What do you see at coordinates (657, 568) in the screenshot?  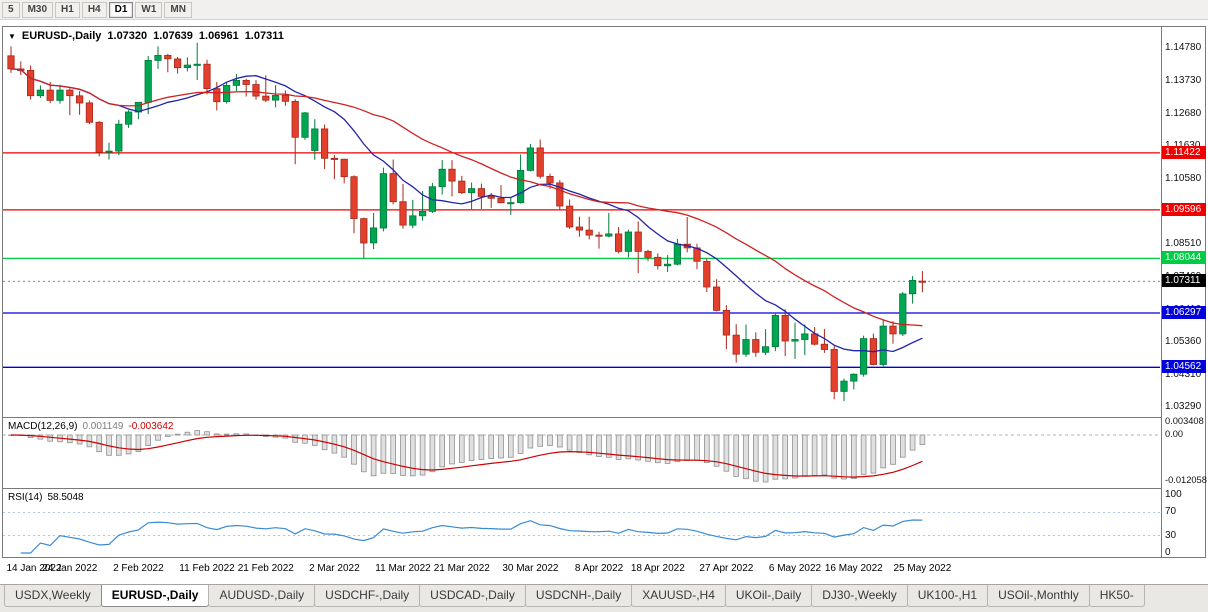 I see `date-axis-label: 18 Apr 2022` at bounding box center [657, 568].